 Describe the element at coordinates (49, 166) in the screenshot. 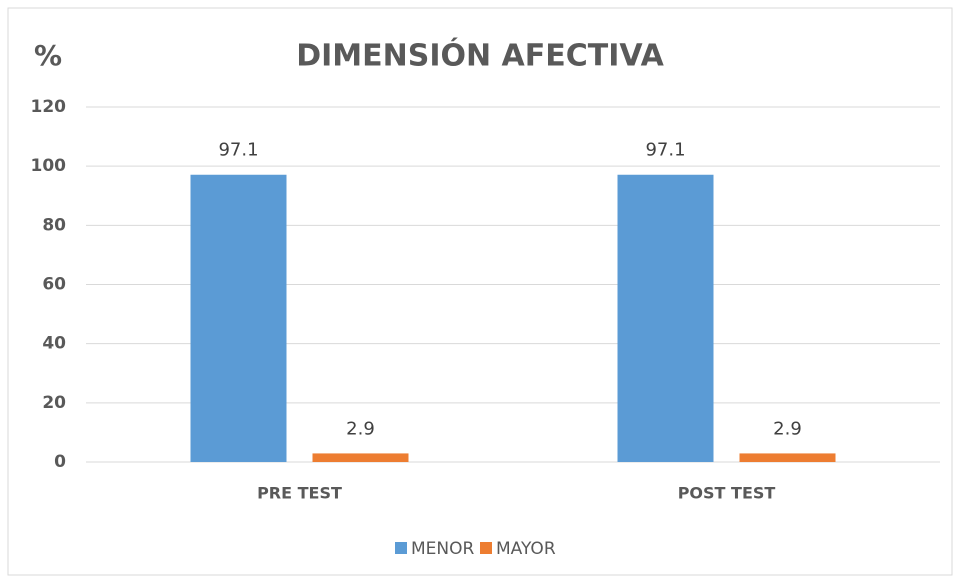

I see `y-tick-label: 100` at that location.